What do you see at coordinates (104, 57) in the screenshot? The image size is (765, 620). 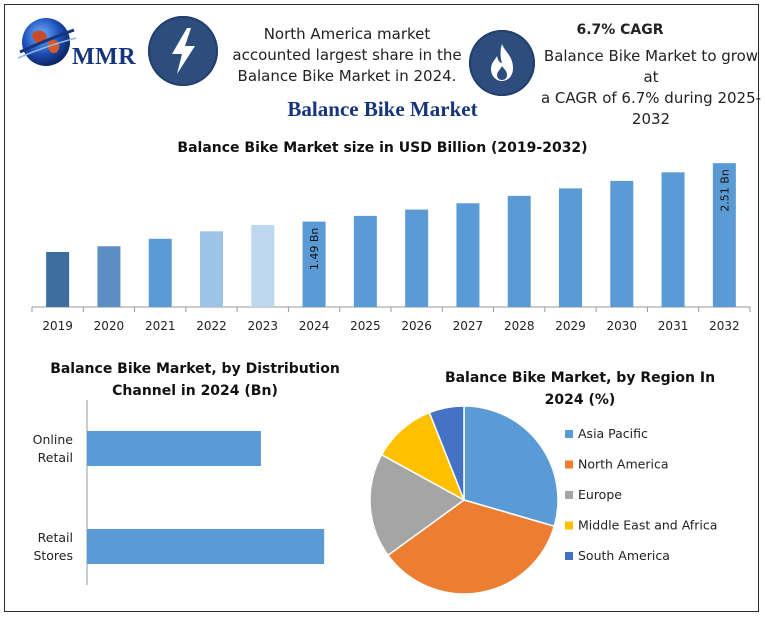 I see `logo-text: MMR` at bounding box center [104, 57].